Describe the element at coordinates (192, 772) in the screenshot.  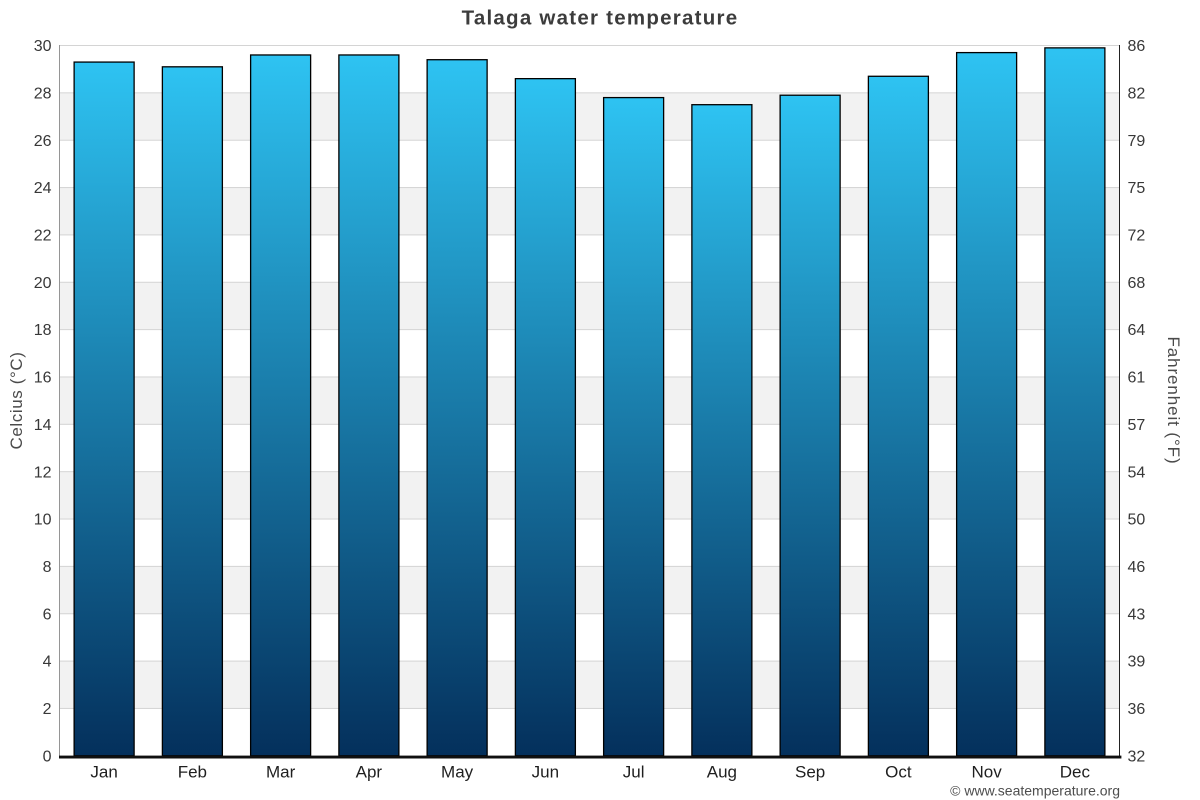
I see `svg-text: Feb` at that location.